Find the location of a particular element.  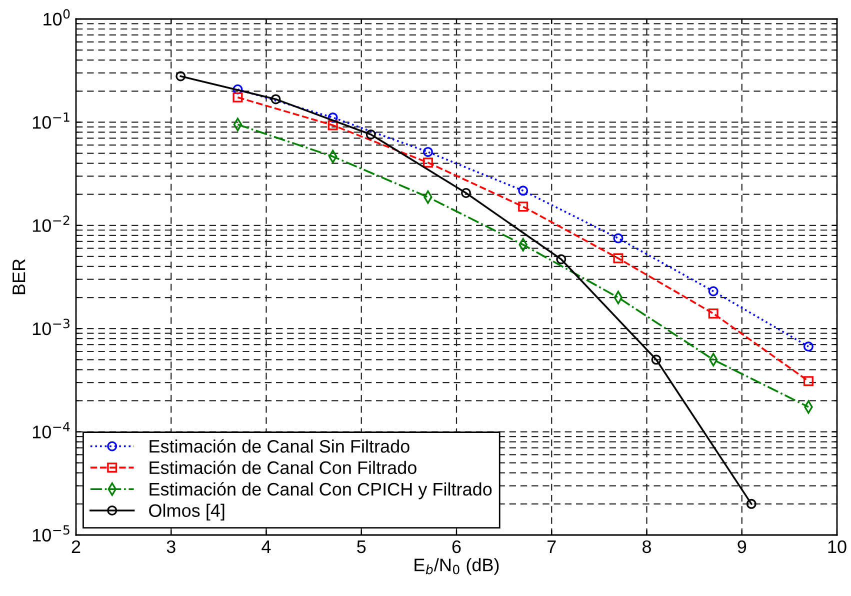

x-axis-title: E$_{b}$/N$_{0}$ (dB) is located at coordinates (456, 566).